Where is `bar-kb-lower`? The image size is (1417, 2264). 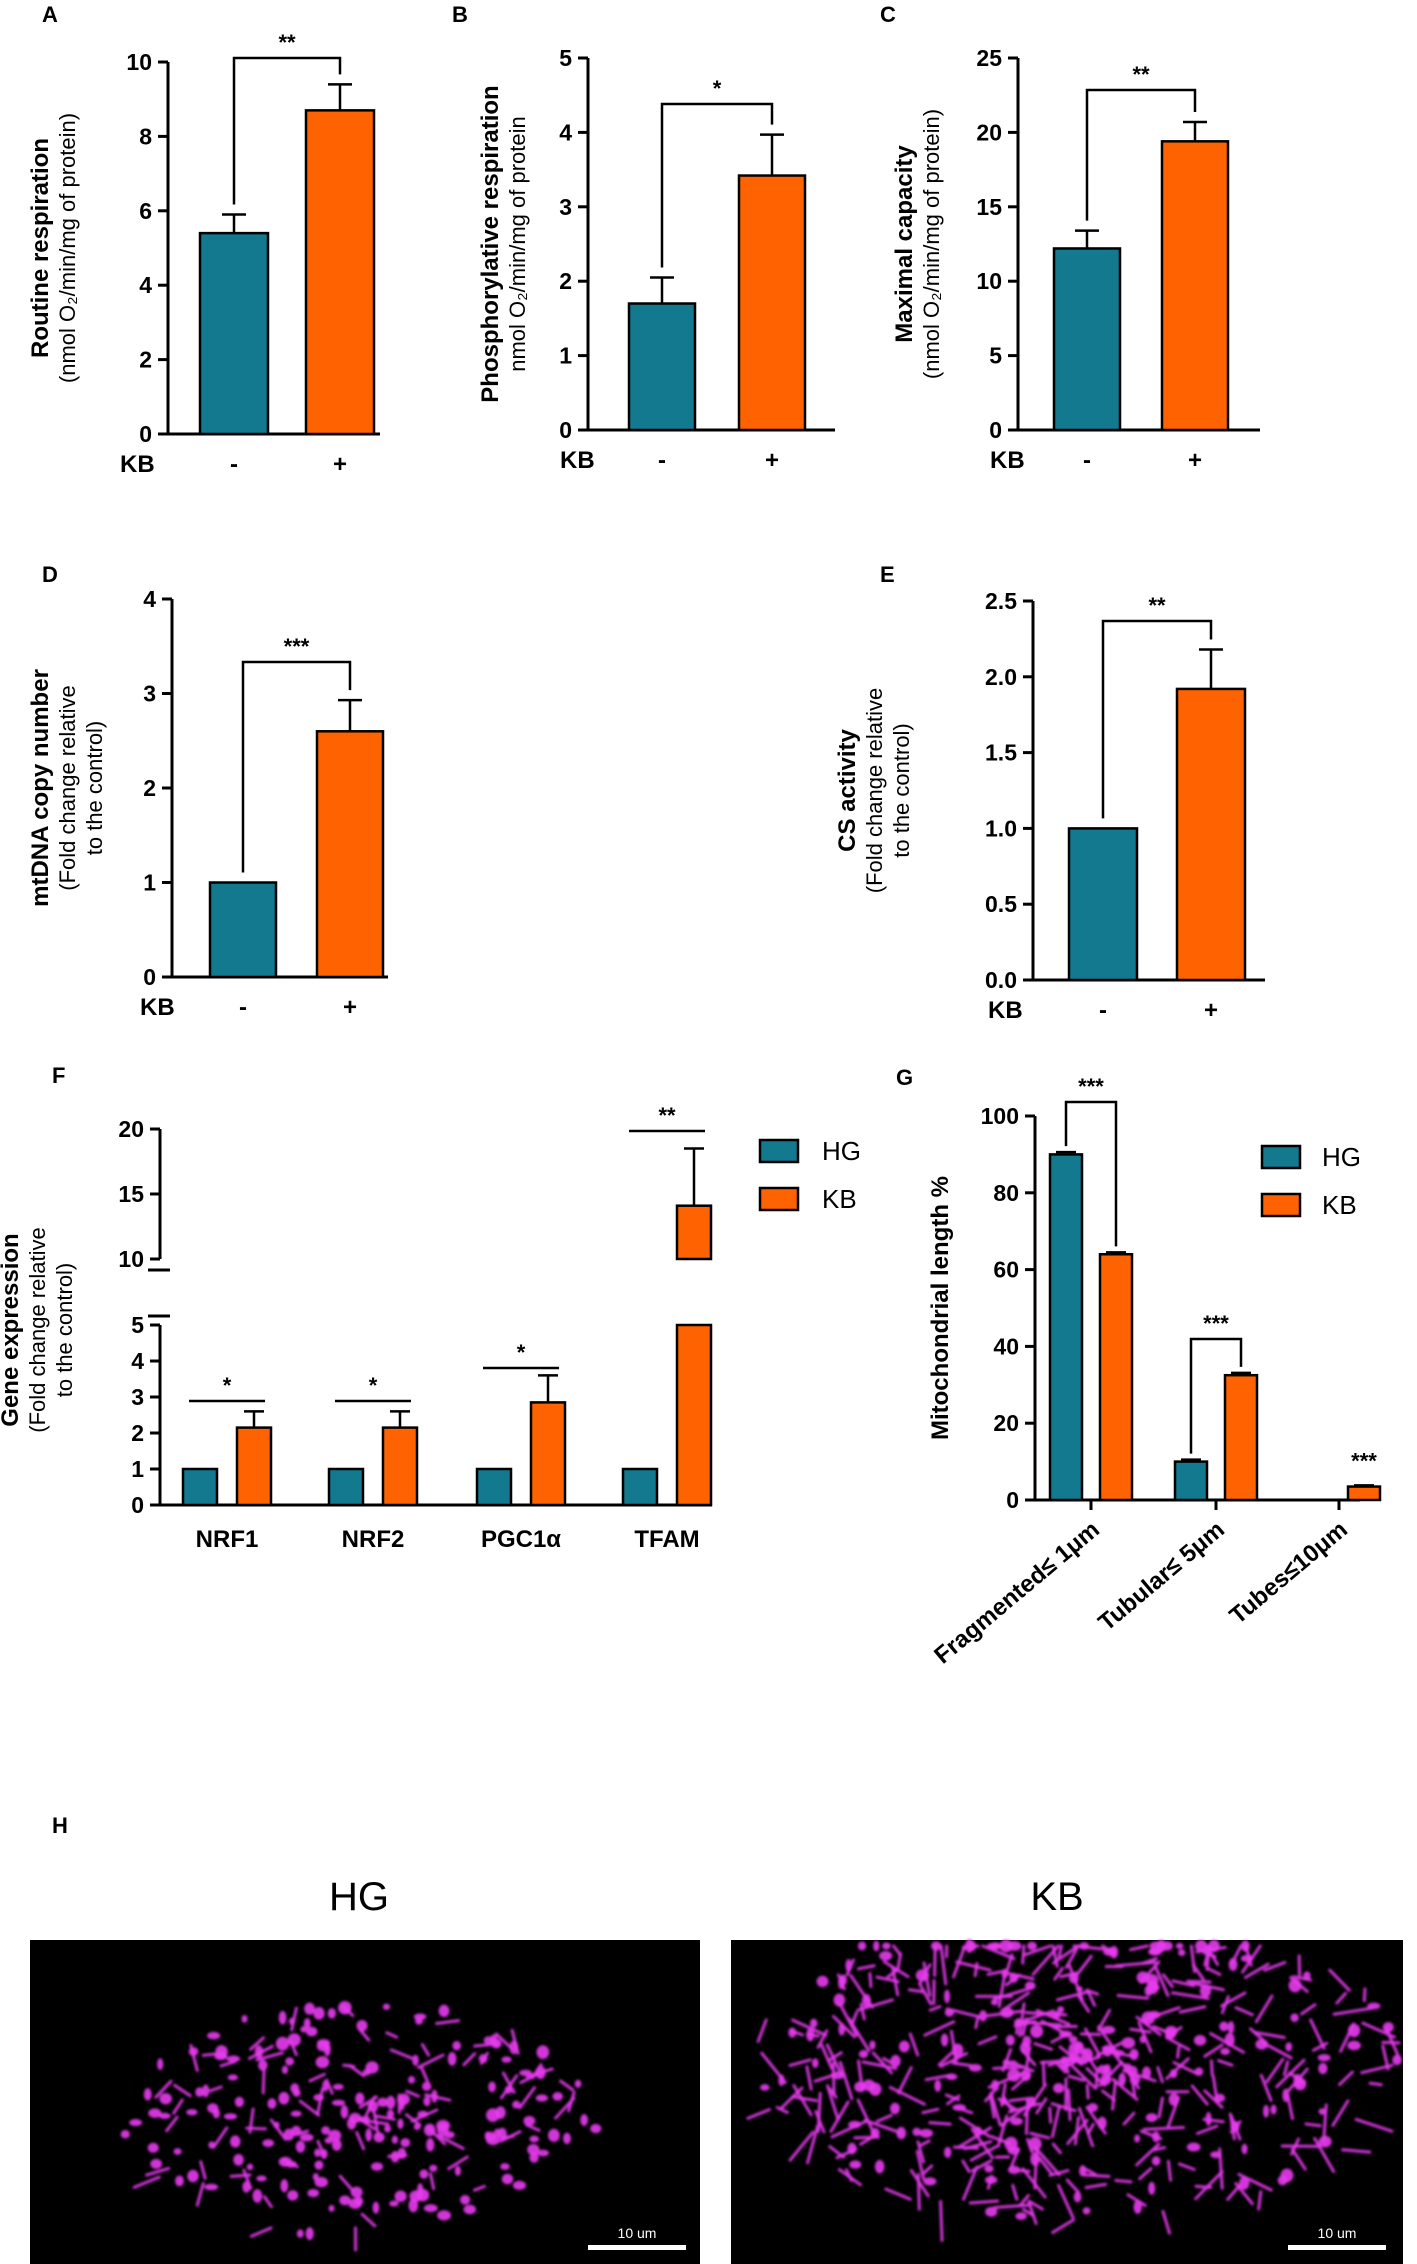
bar-kb-lower is located at coordinates (694, 1415).